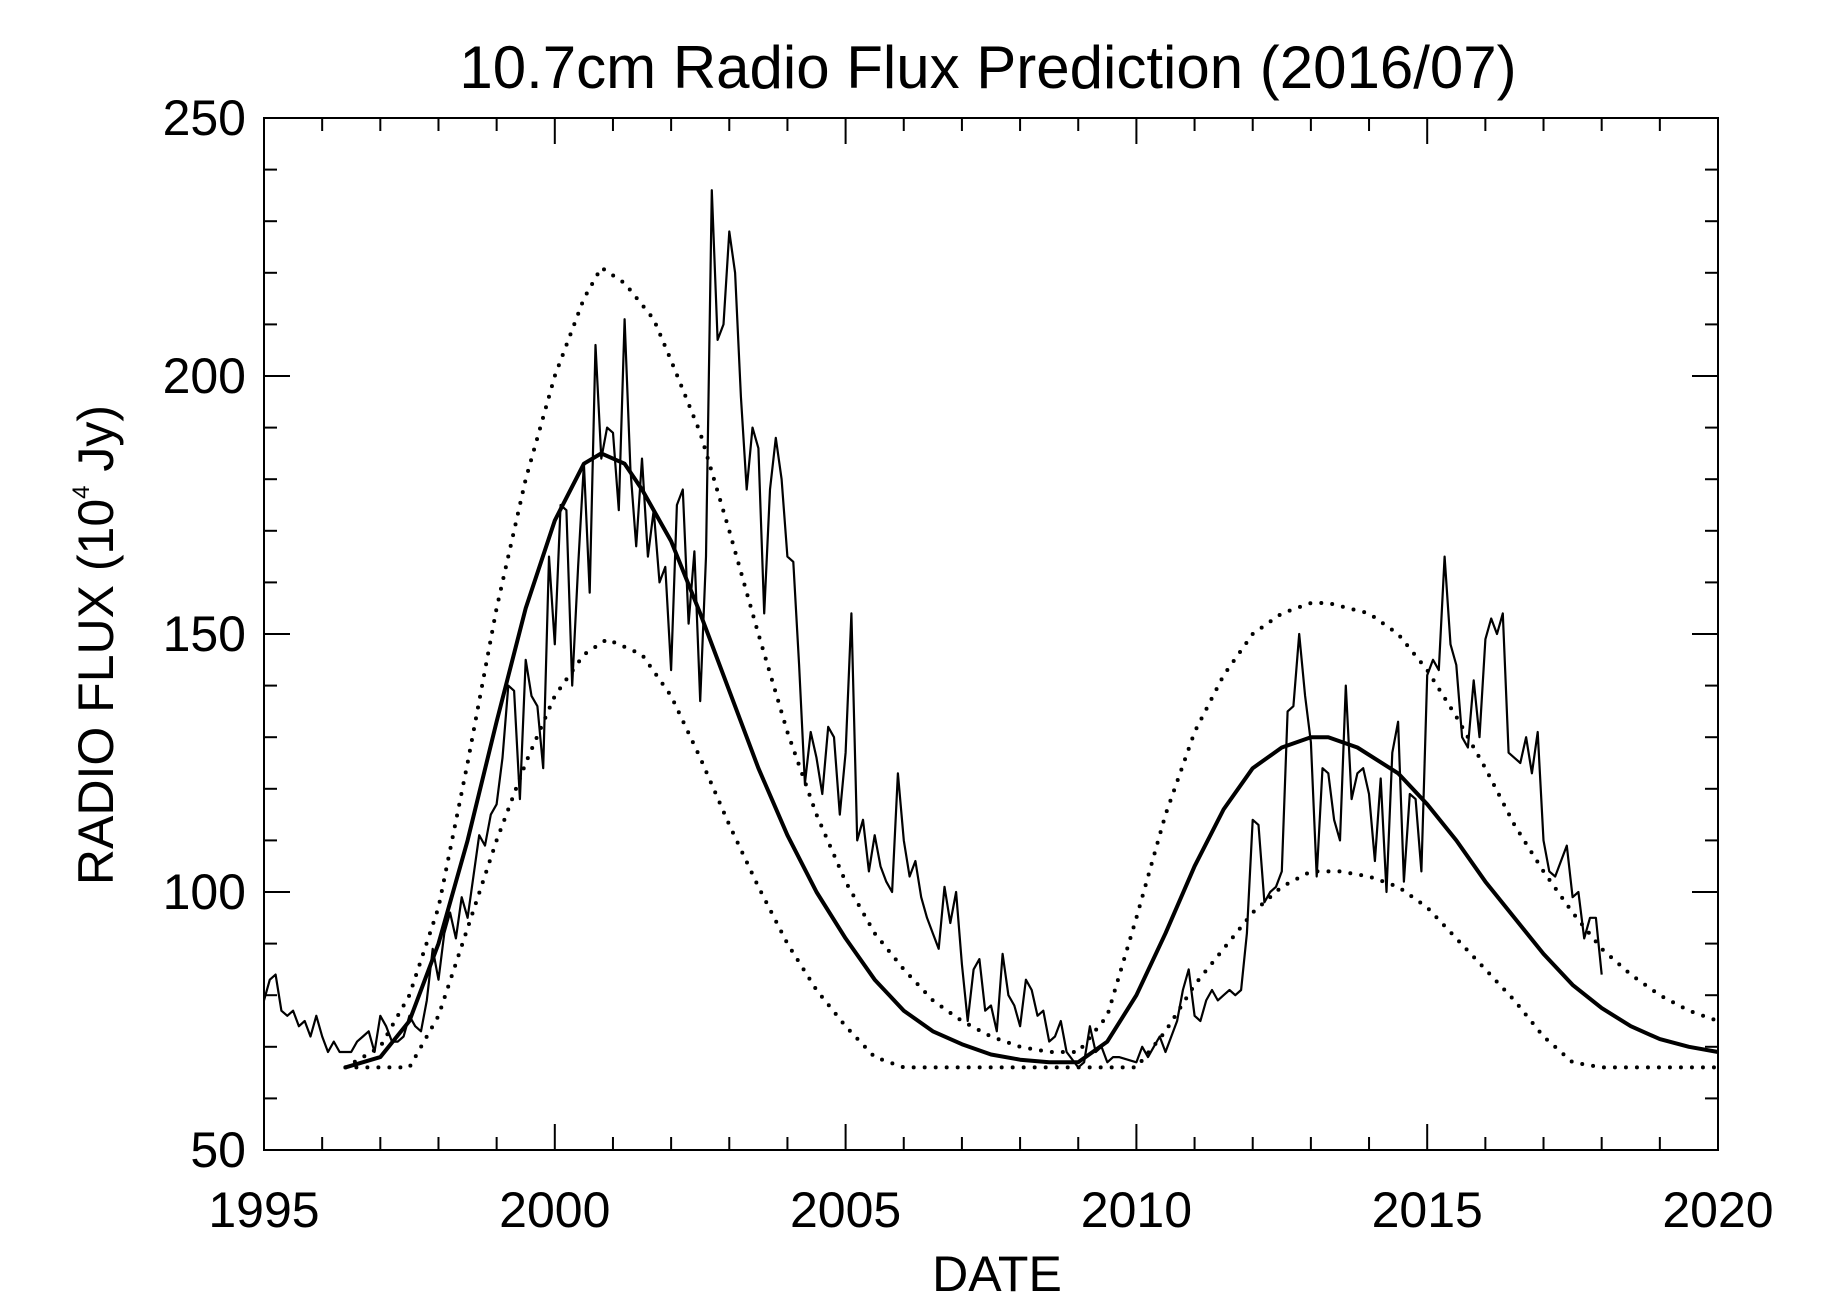 The image size is (1823, 1296). What do you see at coordinates (204, 634) in the screenshot?
I see `y-tick-label: 150` at bounding box center [204, 634].